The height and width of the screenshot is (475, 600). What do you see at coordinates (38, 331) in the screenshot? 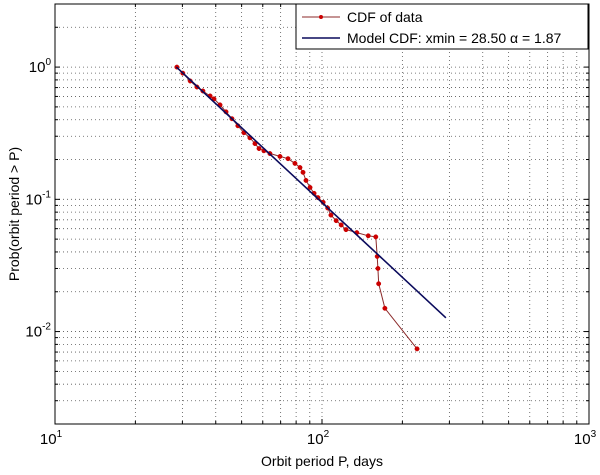
I see `y-tick-label: 10⁻²` at bounding box center [38, 331].